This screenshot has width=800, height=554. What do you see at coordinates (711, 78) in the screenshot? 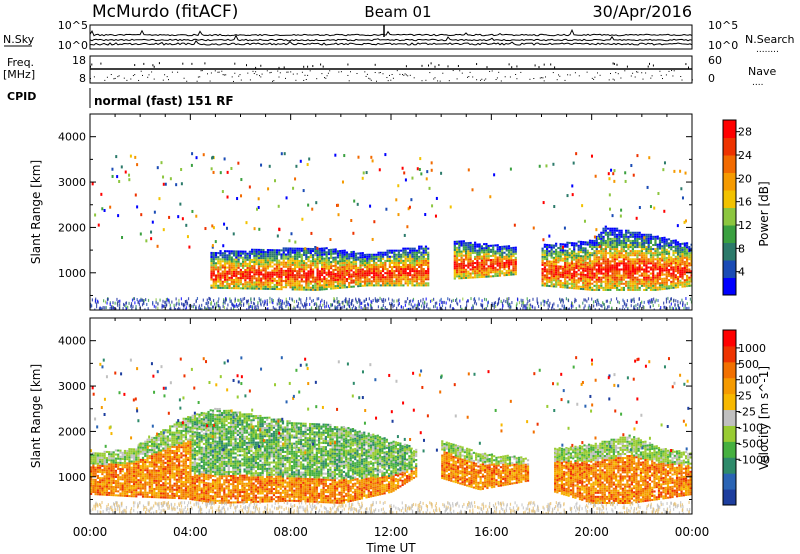
I see `nave-tick-bottom: 0` at bounding box center [711, 78].